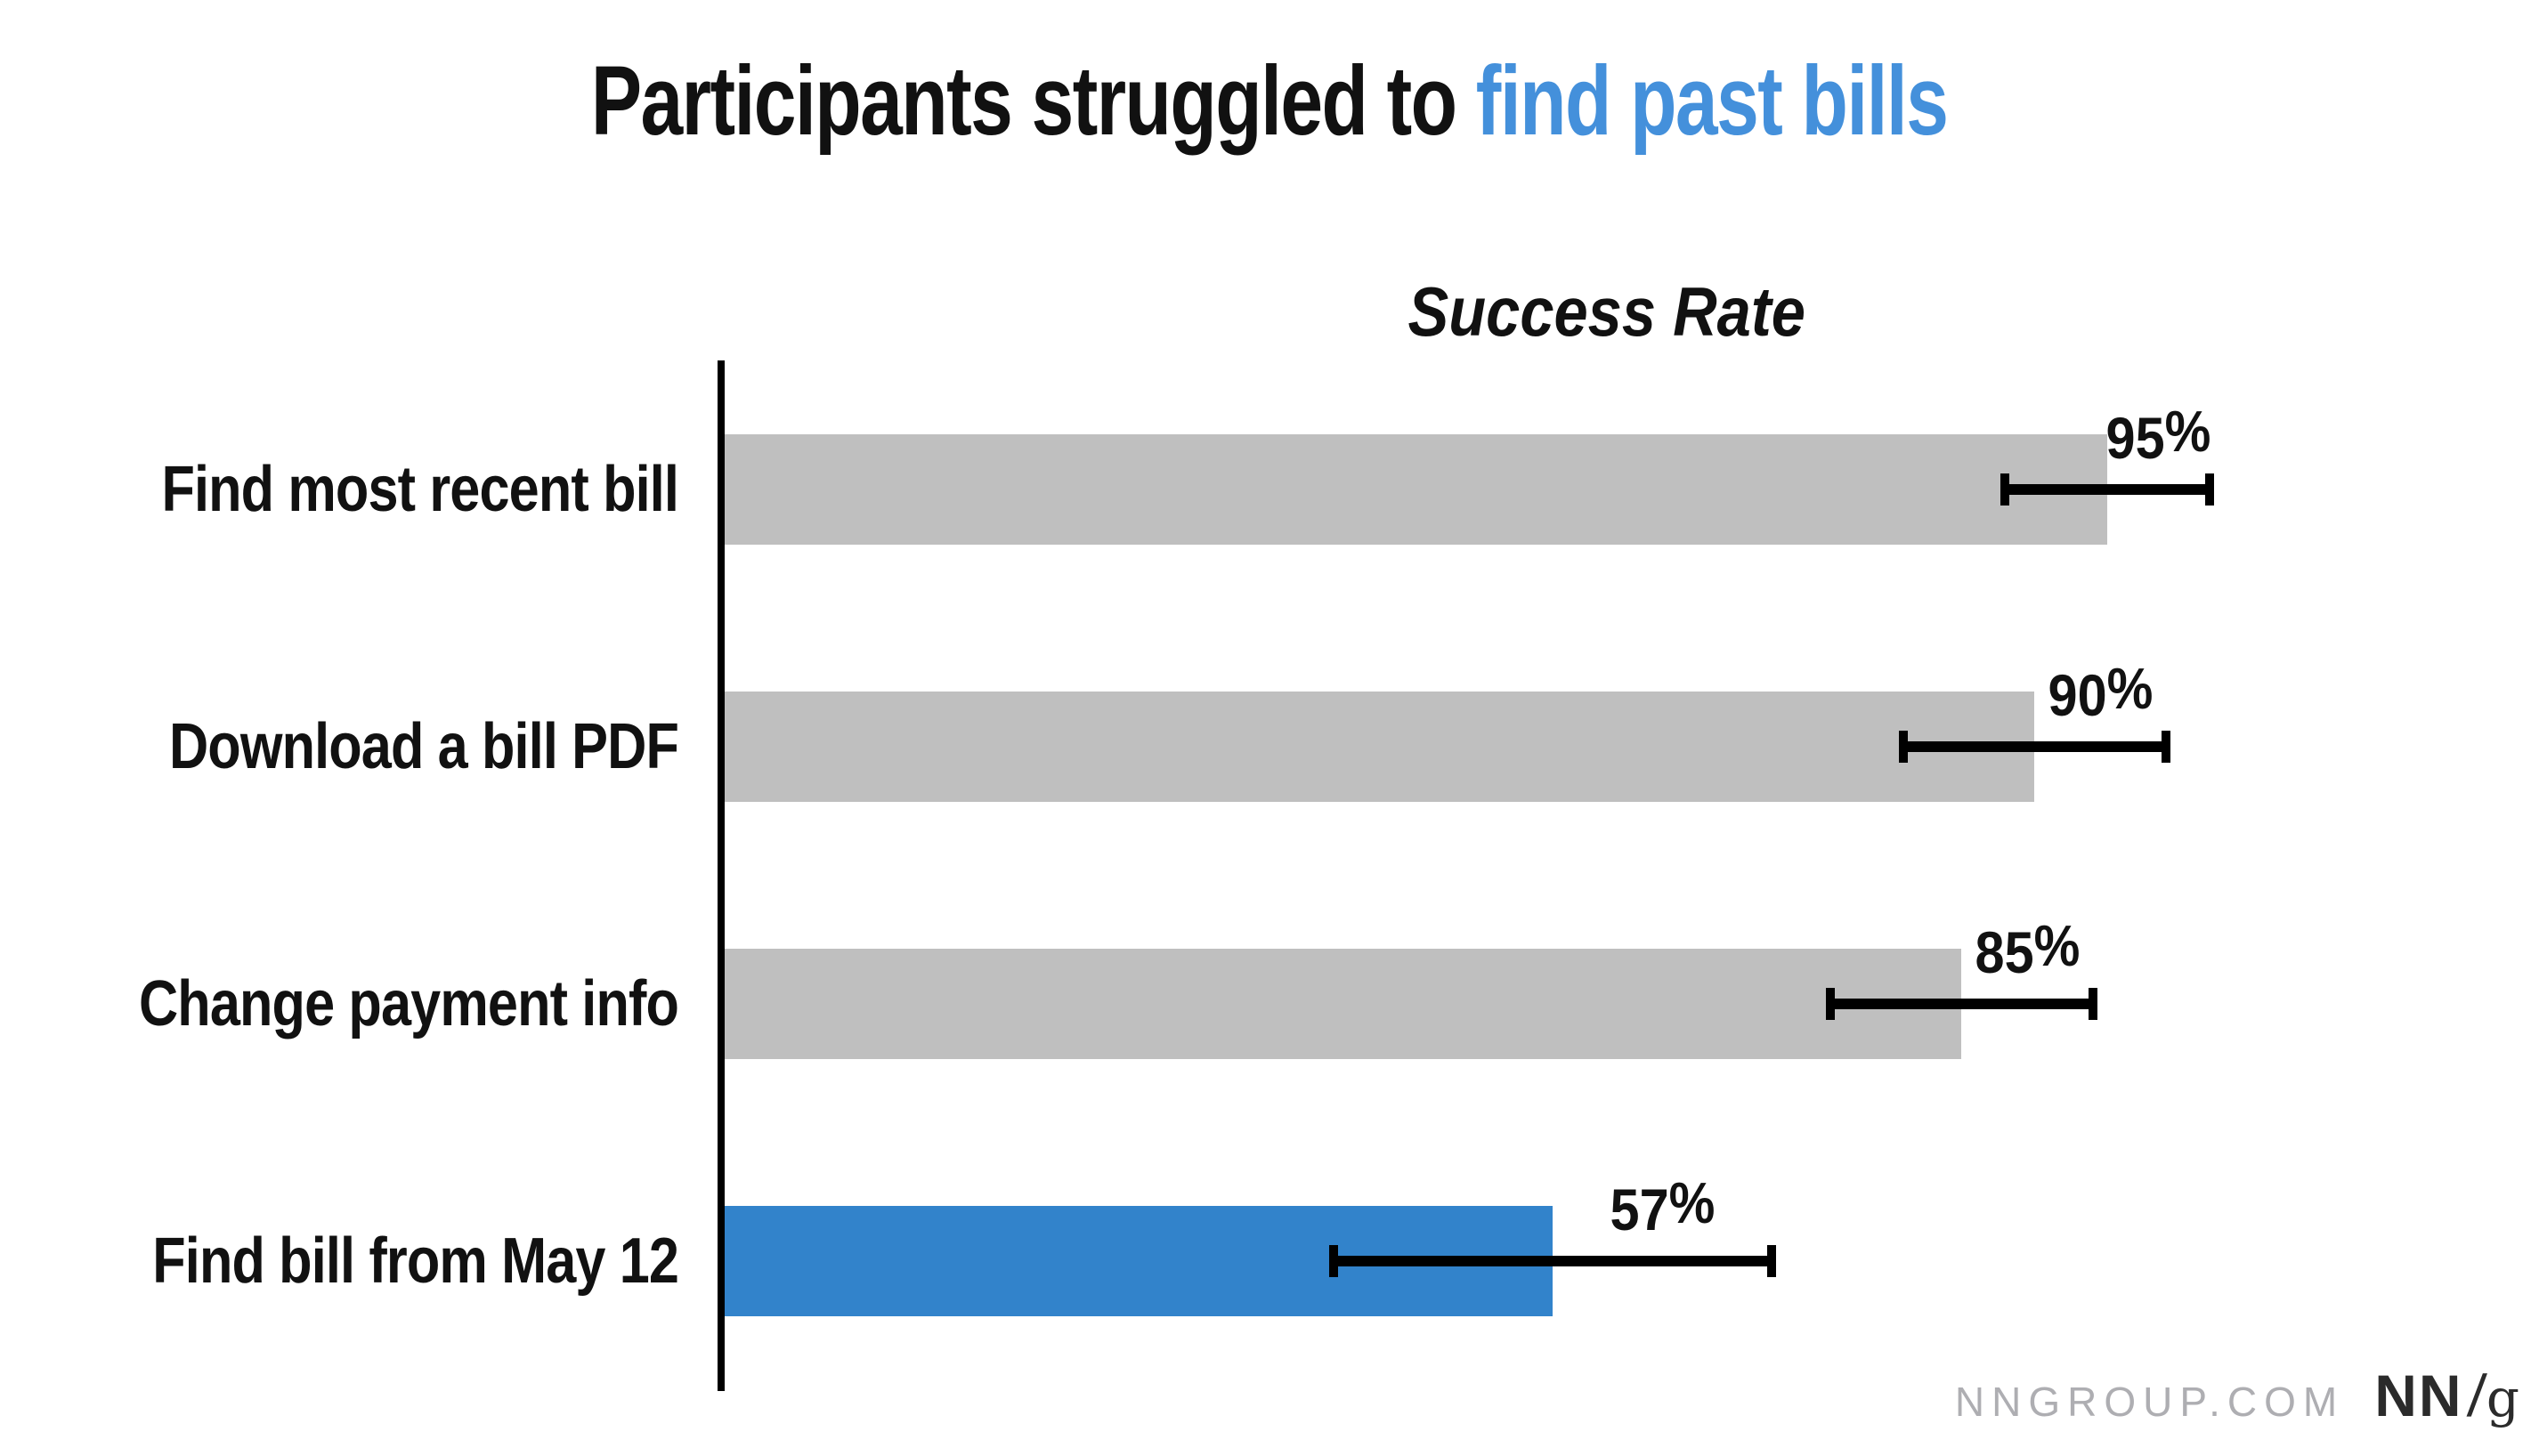  I want to click on axis-title: Success Rate, so click(1607, 311).